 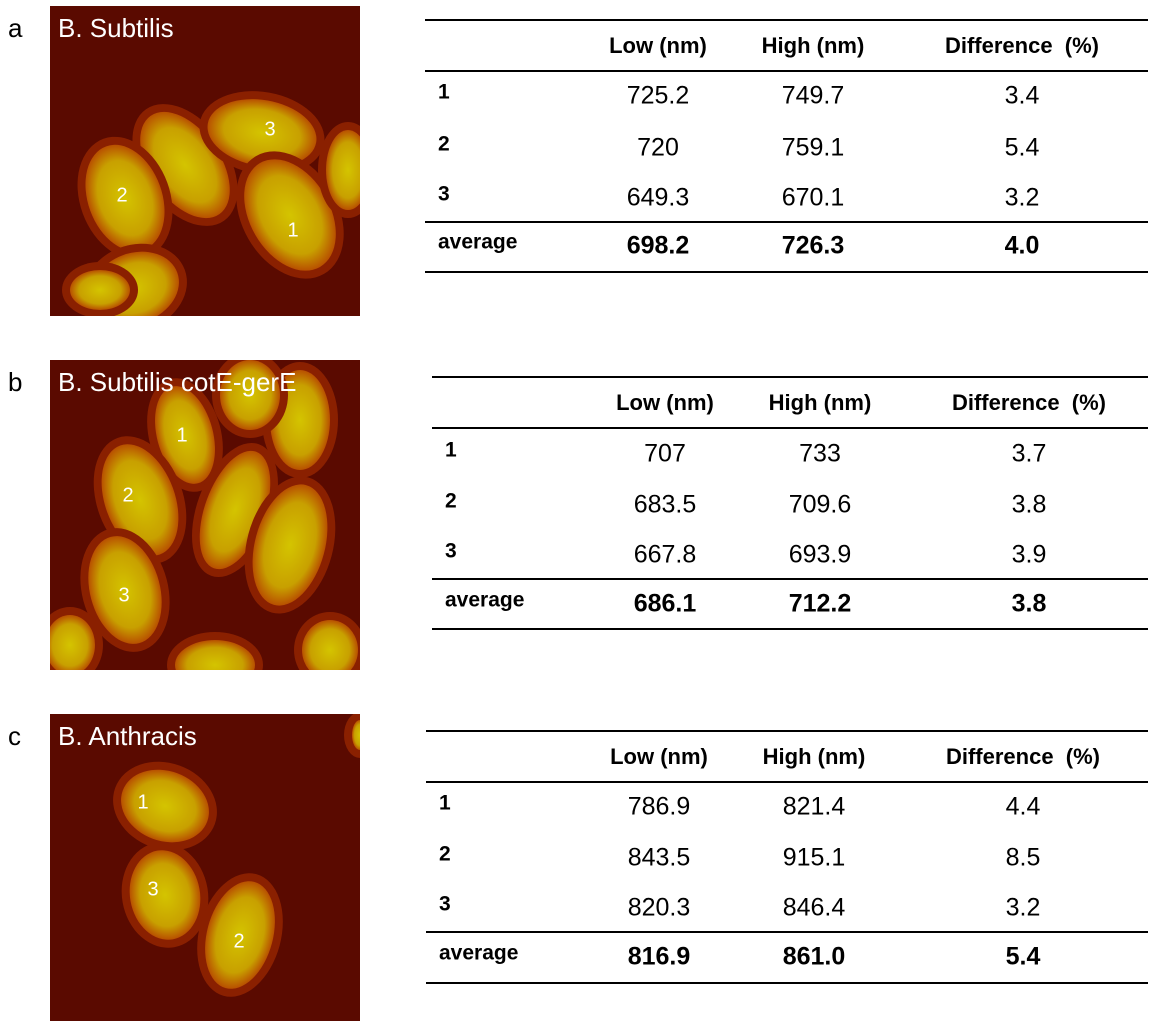 What do you see at coordinates (659, 908) in the screenshot?
I see `table-cell: 820.3` at bounding box center [659, 908].